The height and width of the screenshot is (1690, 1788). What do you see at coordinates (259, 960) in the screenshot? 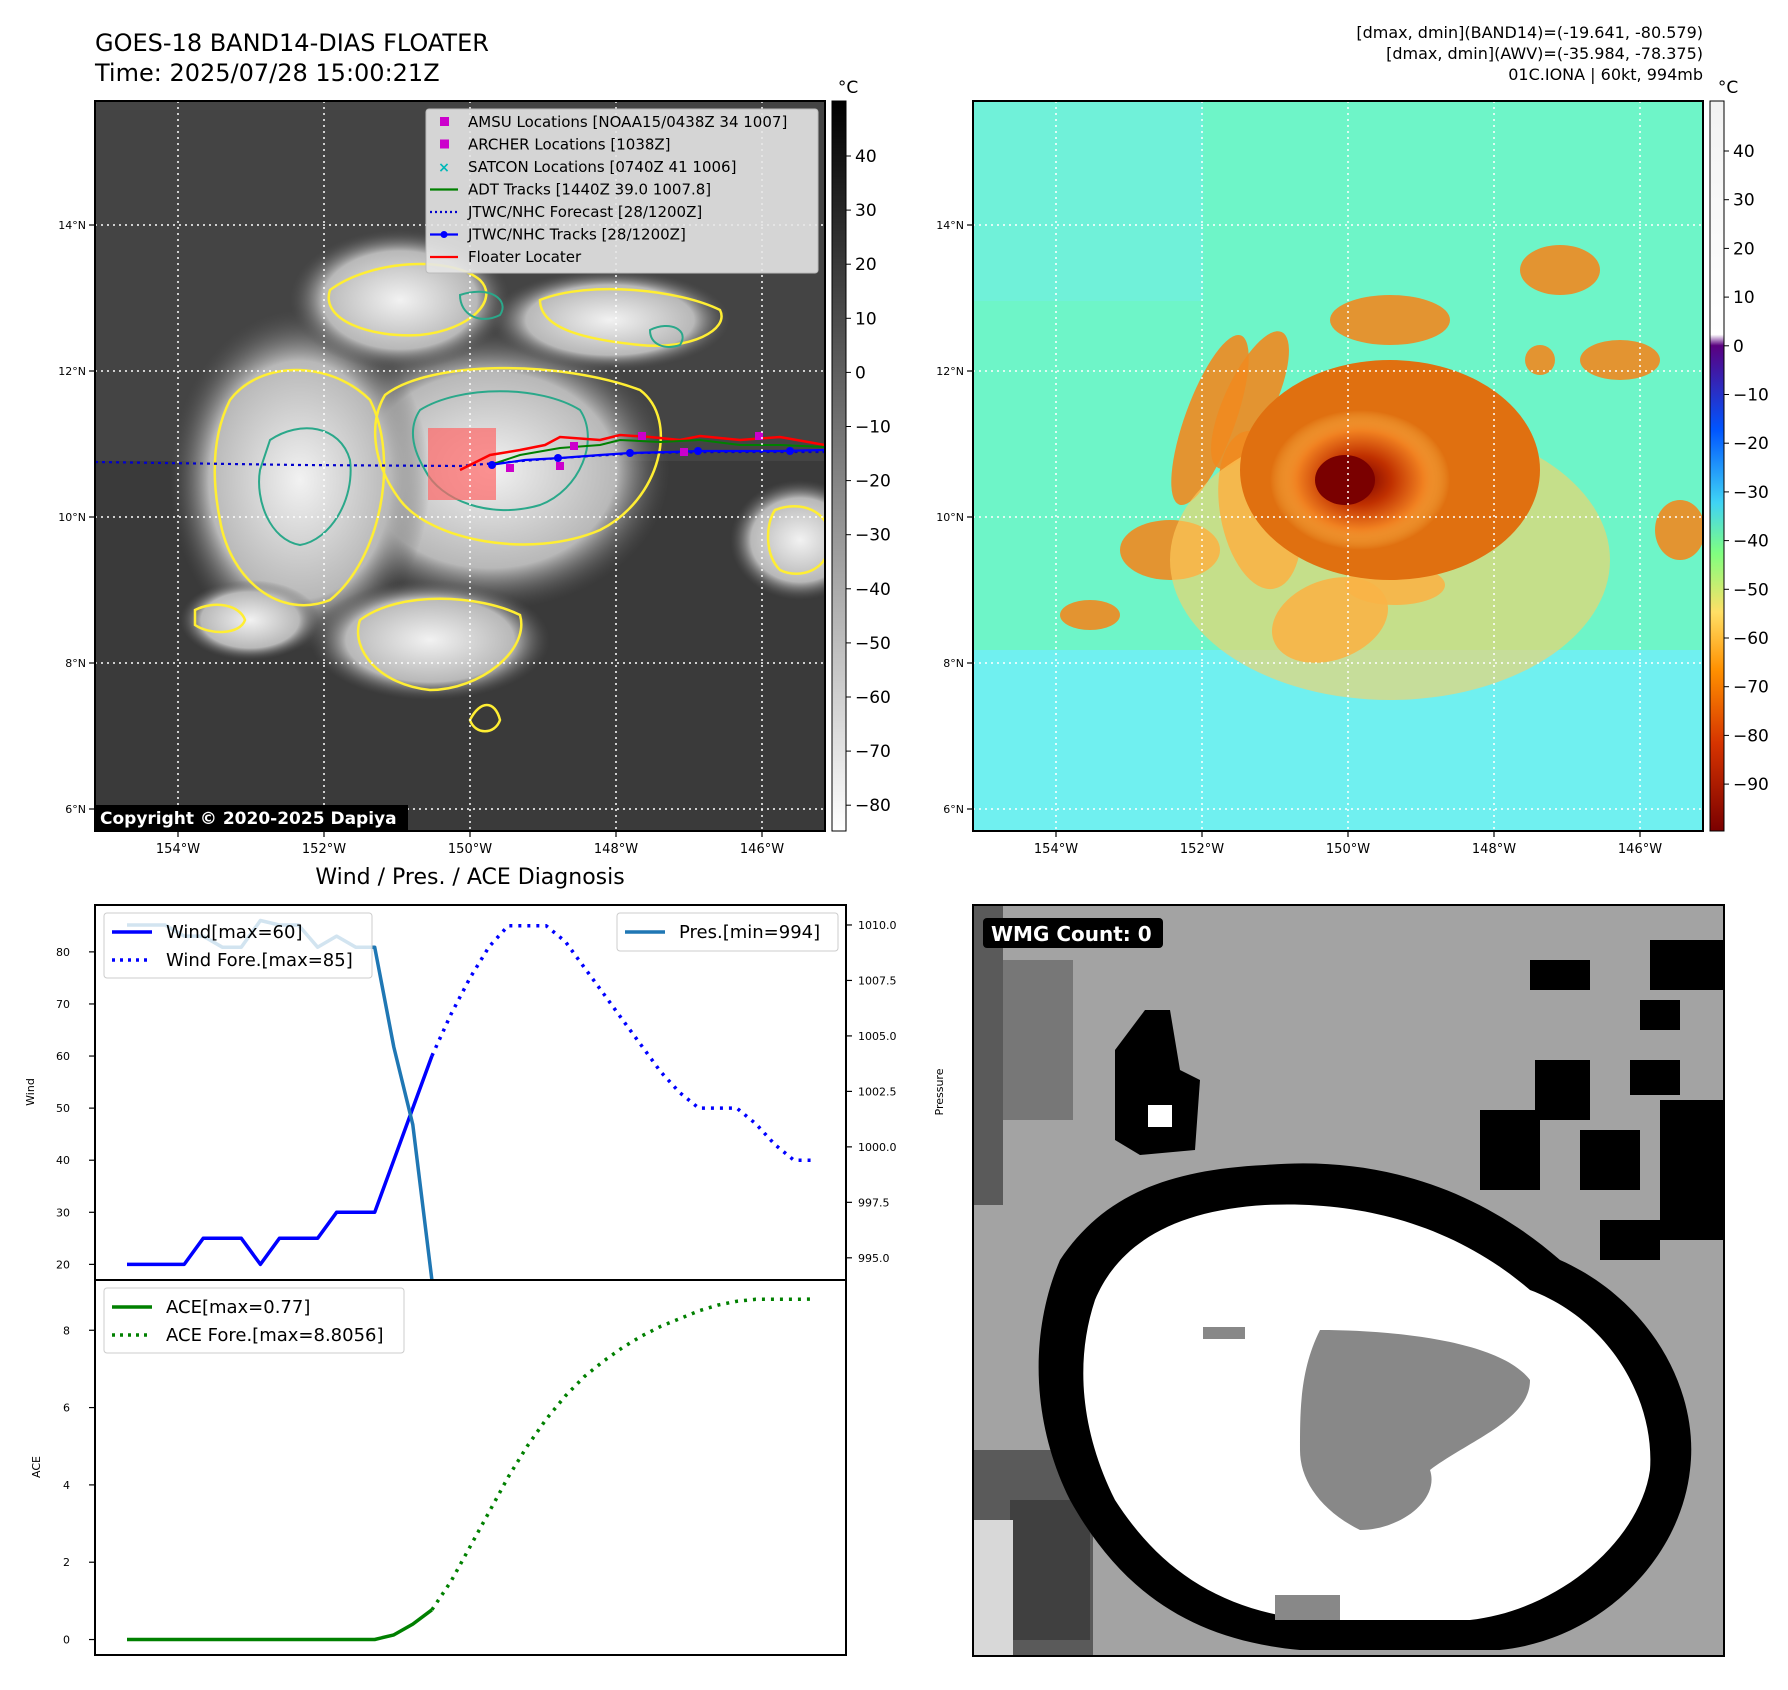
I see `wind-legend-forecast: Wind Fore.[max=85]` at bounding box center [259, 960].